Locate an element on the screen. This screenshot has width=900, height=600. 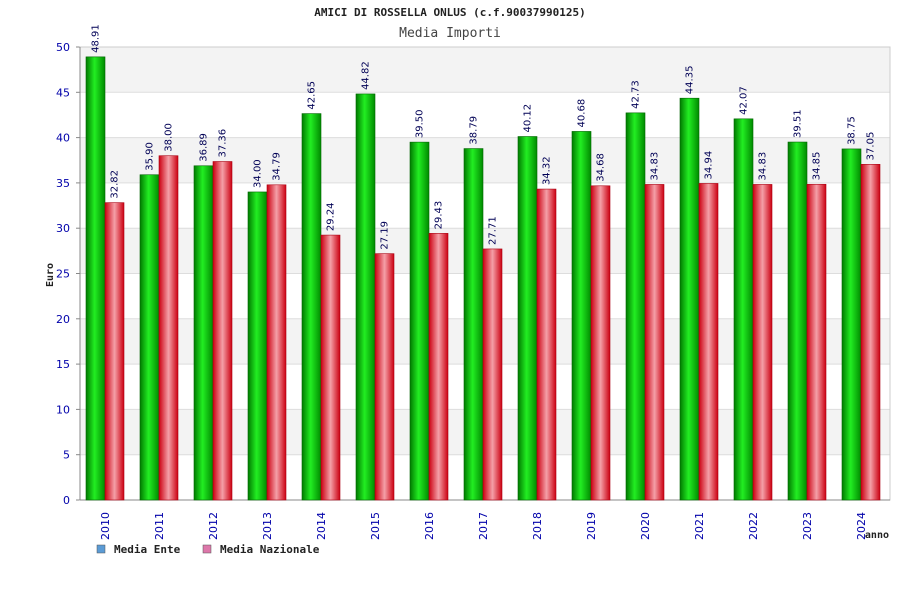
x-tick-label-2012: 2012 is located at coordinates (213, 526).